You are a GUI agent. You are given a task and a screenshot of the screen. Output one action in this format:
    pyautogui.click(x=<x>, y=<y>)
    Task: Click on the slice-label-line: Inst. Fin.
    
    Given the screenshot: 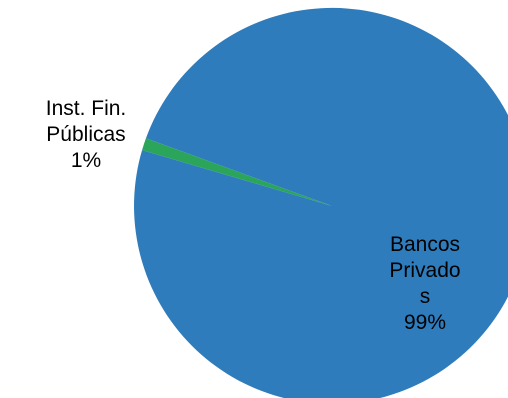 What is the action you would take?
    pyautogui.click(x=86, y=108)
    